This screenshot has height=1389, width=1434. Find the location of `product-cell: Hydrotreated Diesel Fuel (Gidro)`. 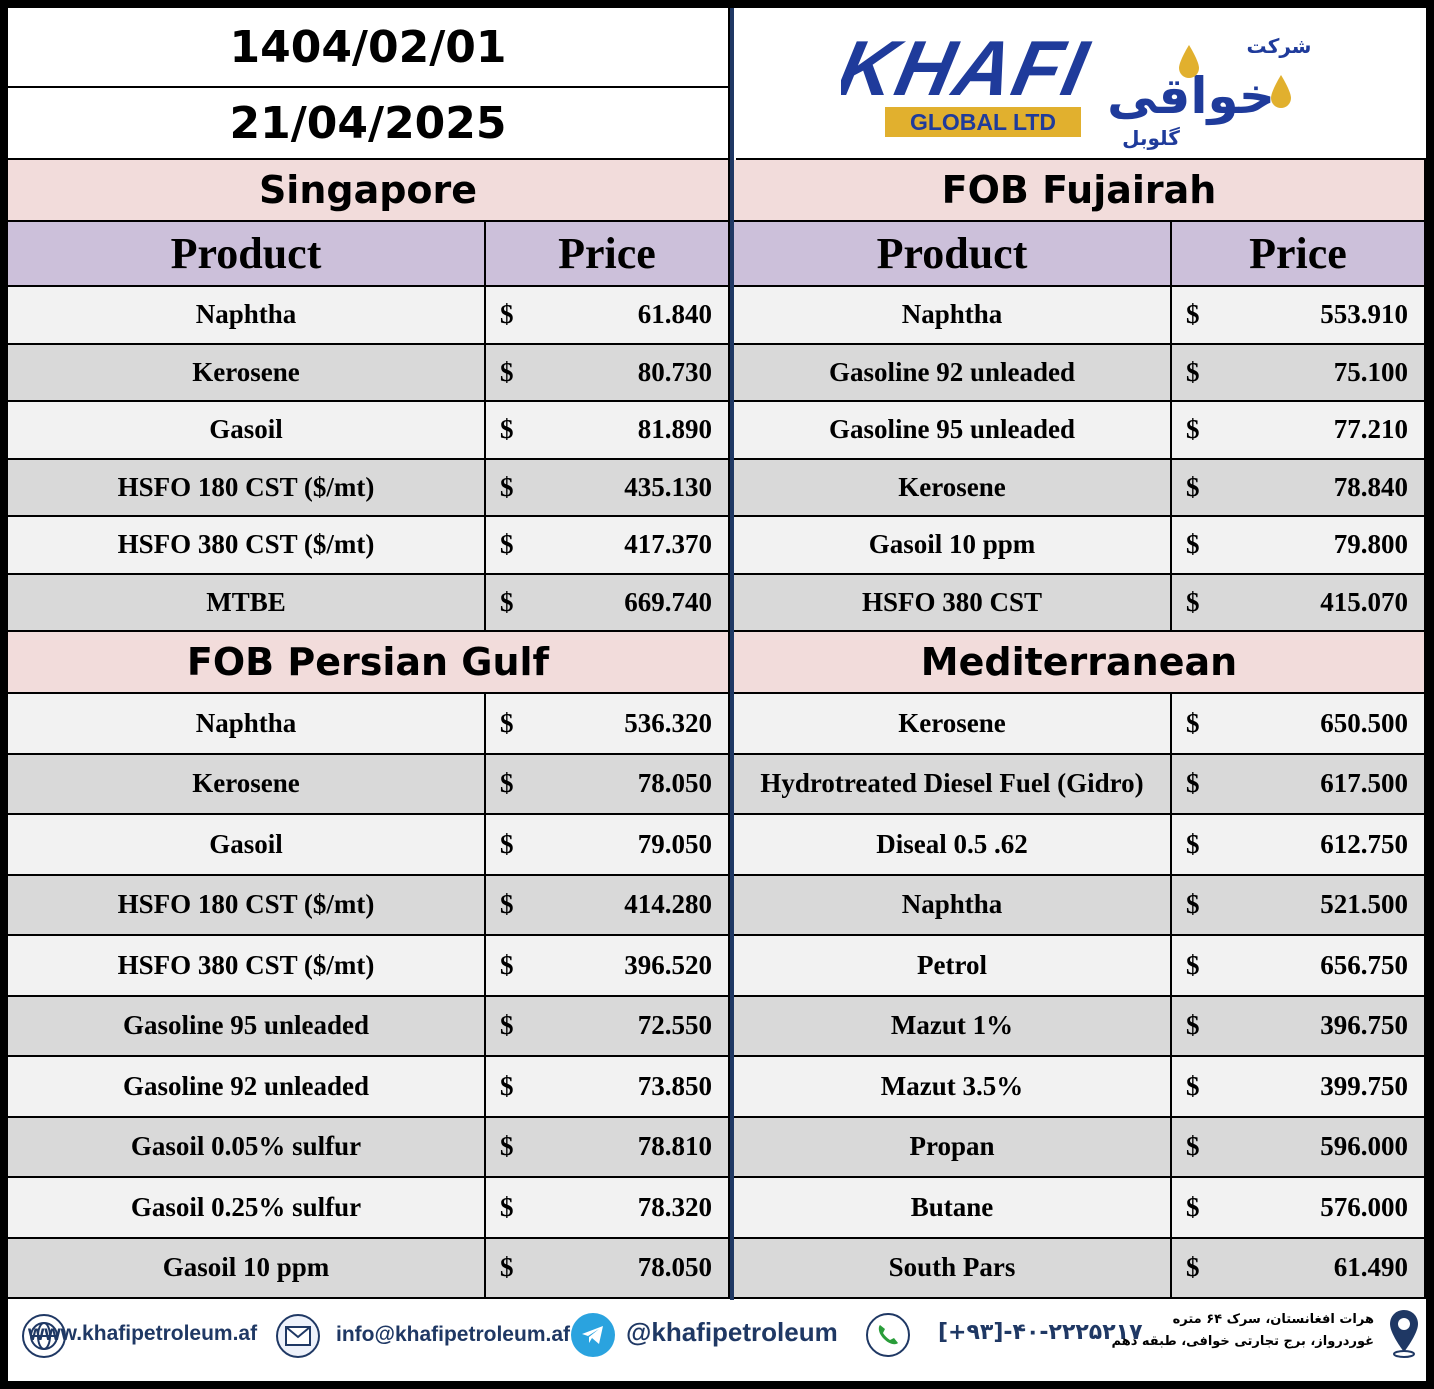

product-cell: Hydrotreated Diesel Fuel (Gidro) is located at coordinates (953, 784).